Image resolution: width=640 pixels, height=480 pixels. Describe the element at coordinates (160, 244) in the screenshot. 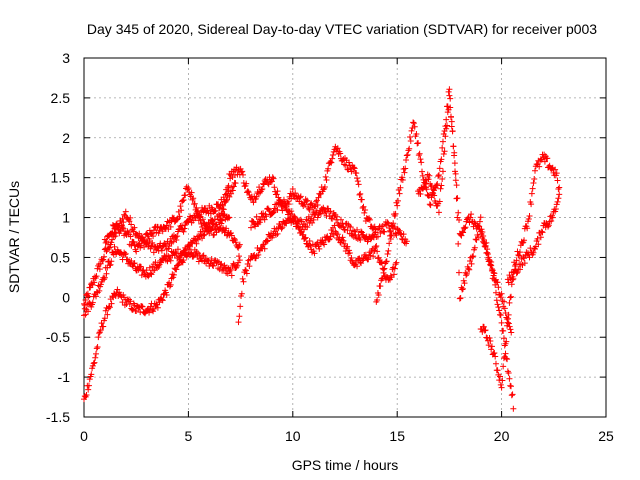

I see `series-track-a` at that location.